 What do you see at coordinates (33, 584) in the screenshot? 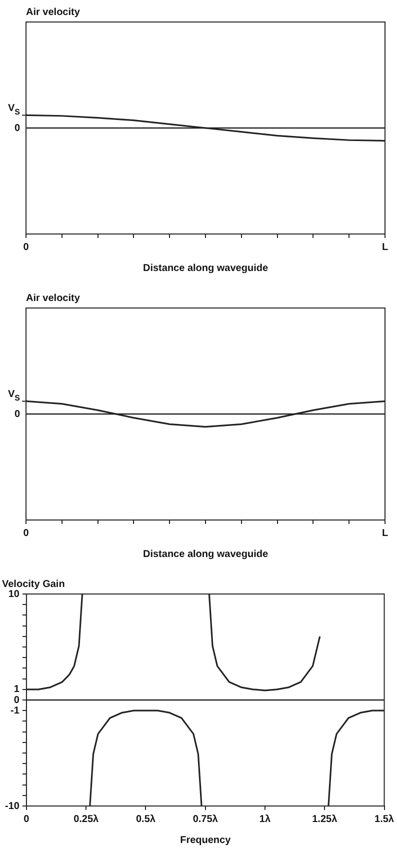
I see `chart-title: Velocity Gain` at bounding box center [33, 584].